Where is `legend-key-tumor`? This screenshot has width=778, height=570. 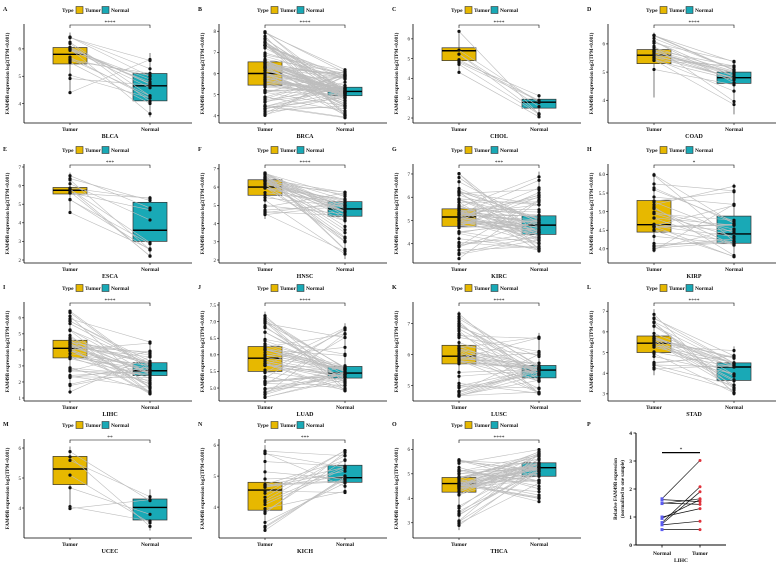
legend-key-tumor is located at coordinates (663, 10).